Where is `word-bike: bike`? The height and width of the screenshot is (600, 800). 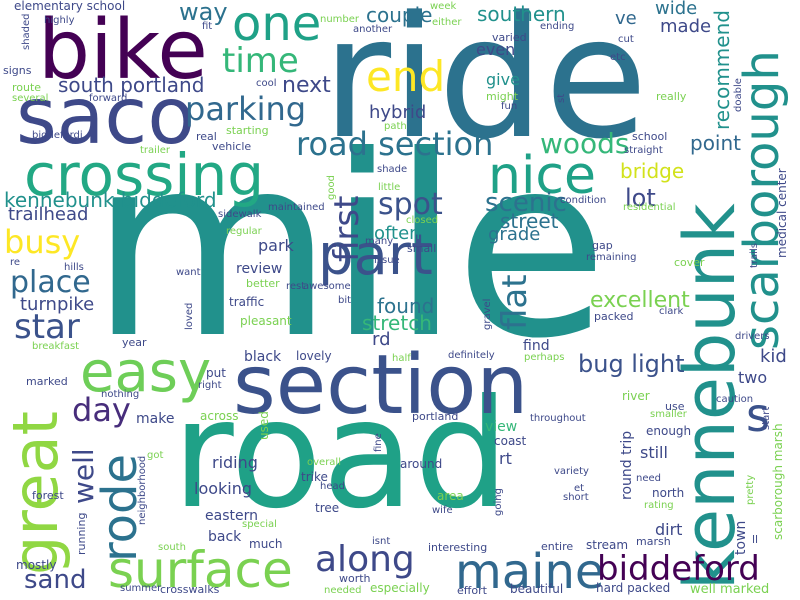 word-bike: bike is located at coordinates (123, 50).